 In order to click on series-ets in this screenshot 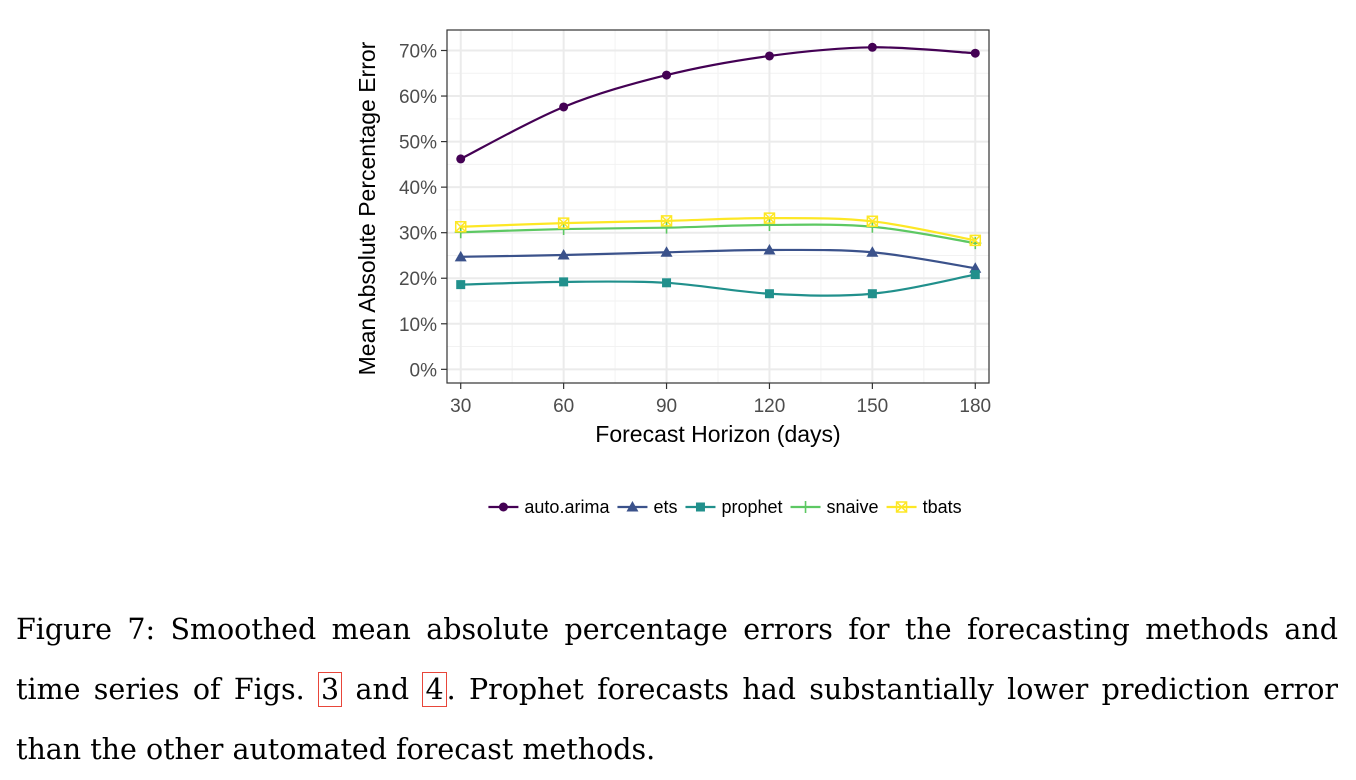, I will do `click(718, 258)`.